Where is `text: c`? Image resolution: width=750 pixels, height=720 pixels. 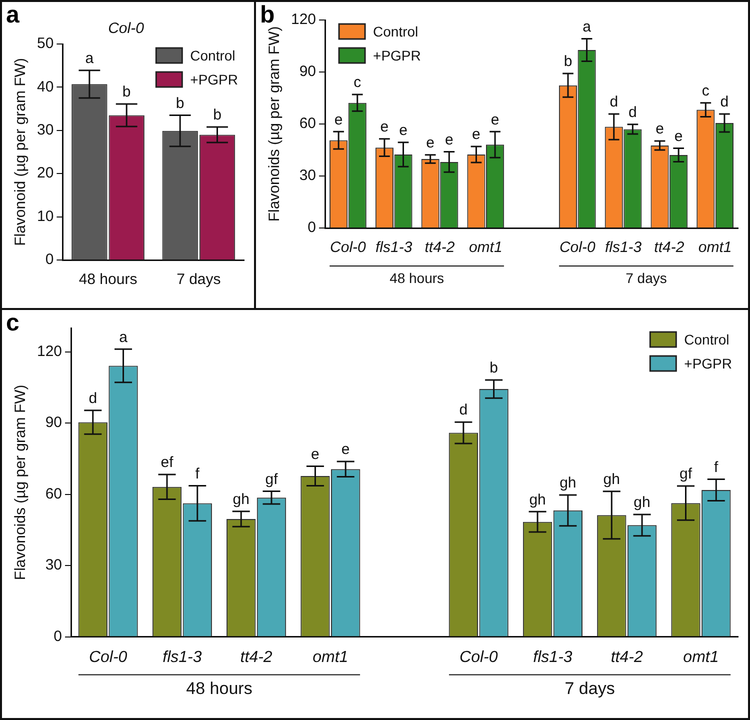 text: c is located at coordinates (13, 323).